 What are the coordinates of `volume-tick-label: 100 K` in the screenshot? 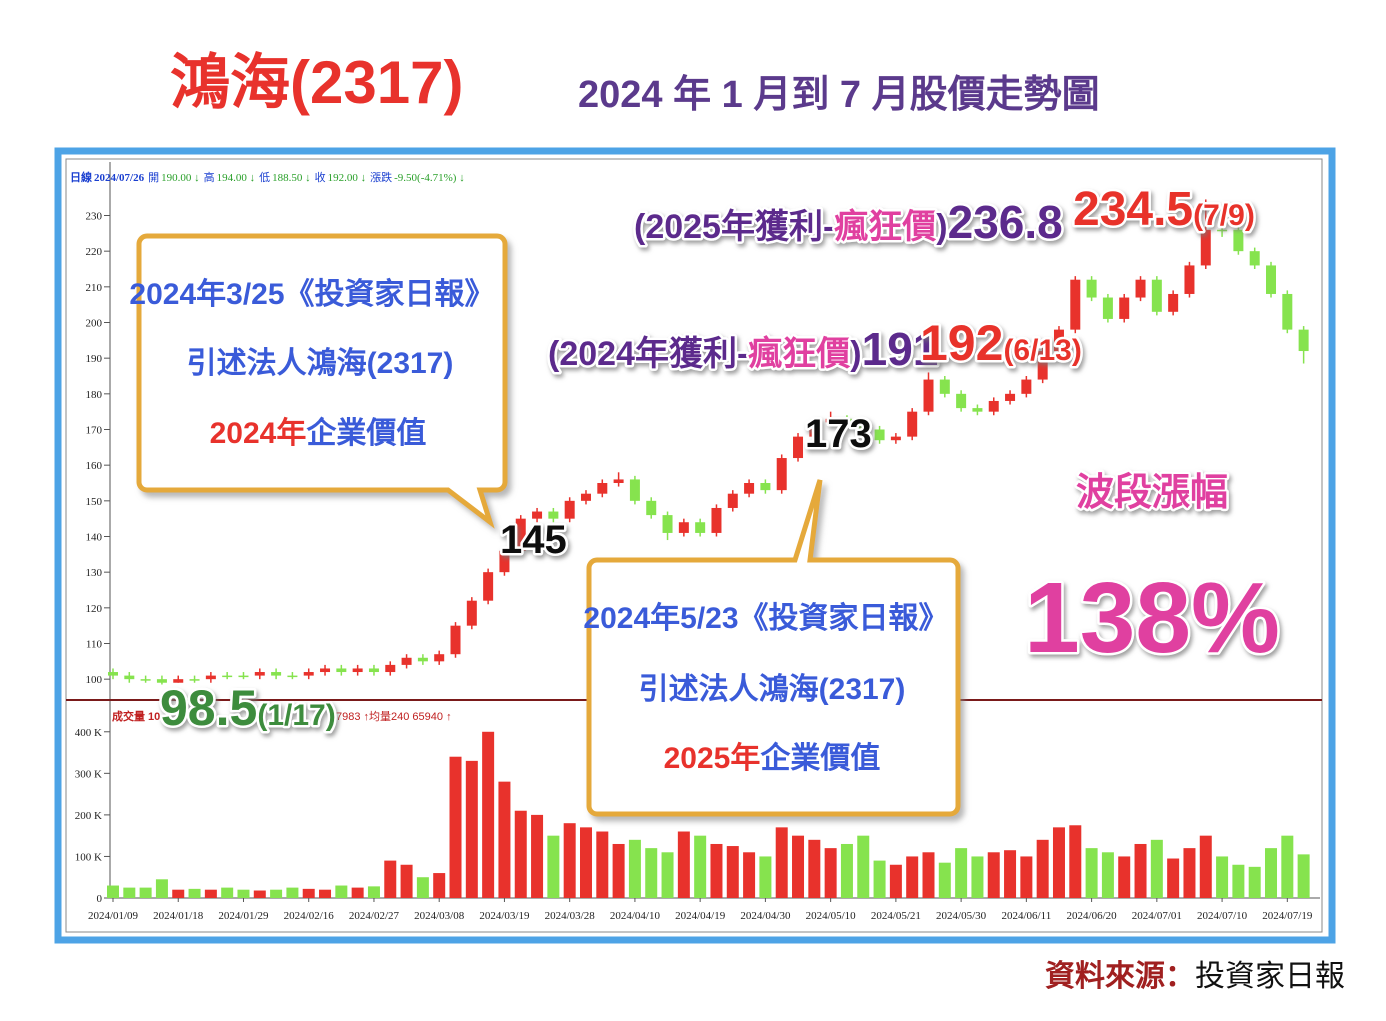 It's located at (88, 857).